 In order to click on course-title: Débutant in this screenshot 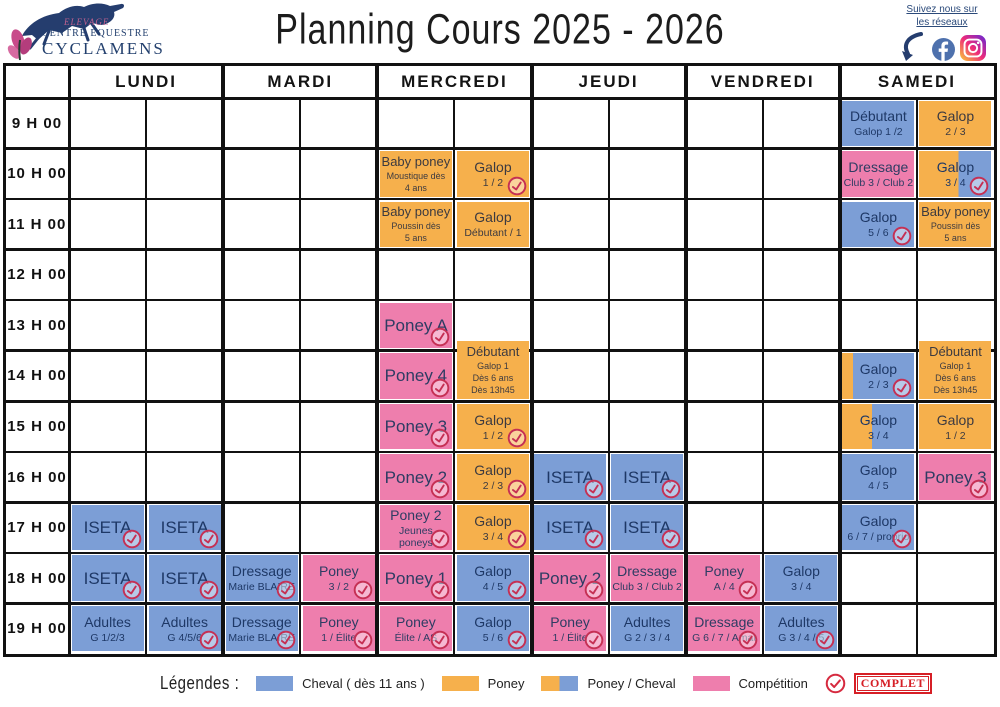, I will do `click(878, 116)`.